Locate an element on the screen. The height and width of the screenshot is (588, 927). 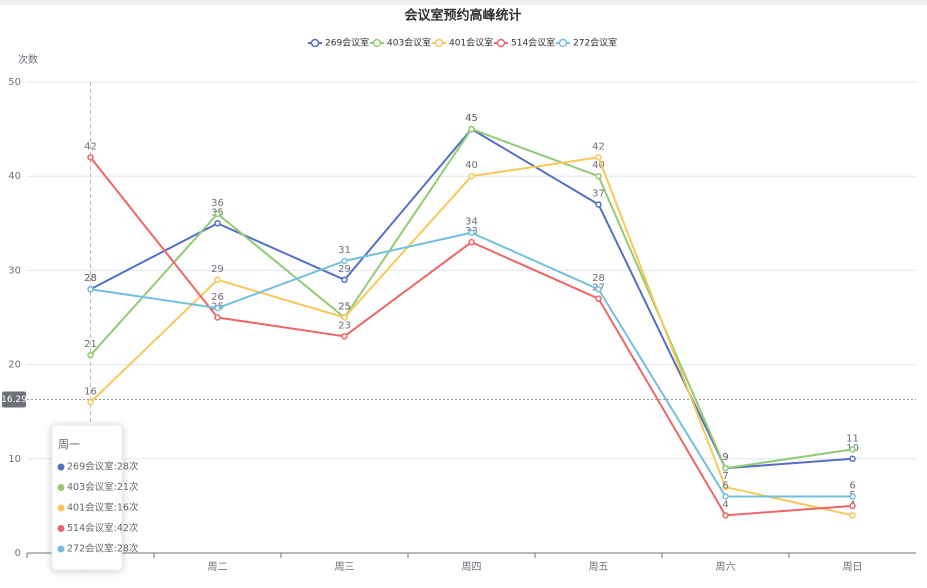
x-tick-label: 周五 is located at coordinates (599, 567).